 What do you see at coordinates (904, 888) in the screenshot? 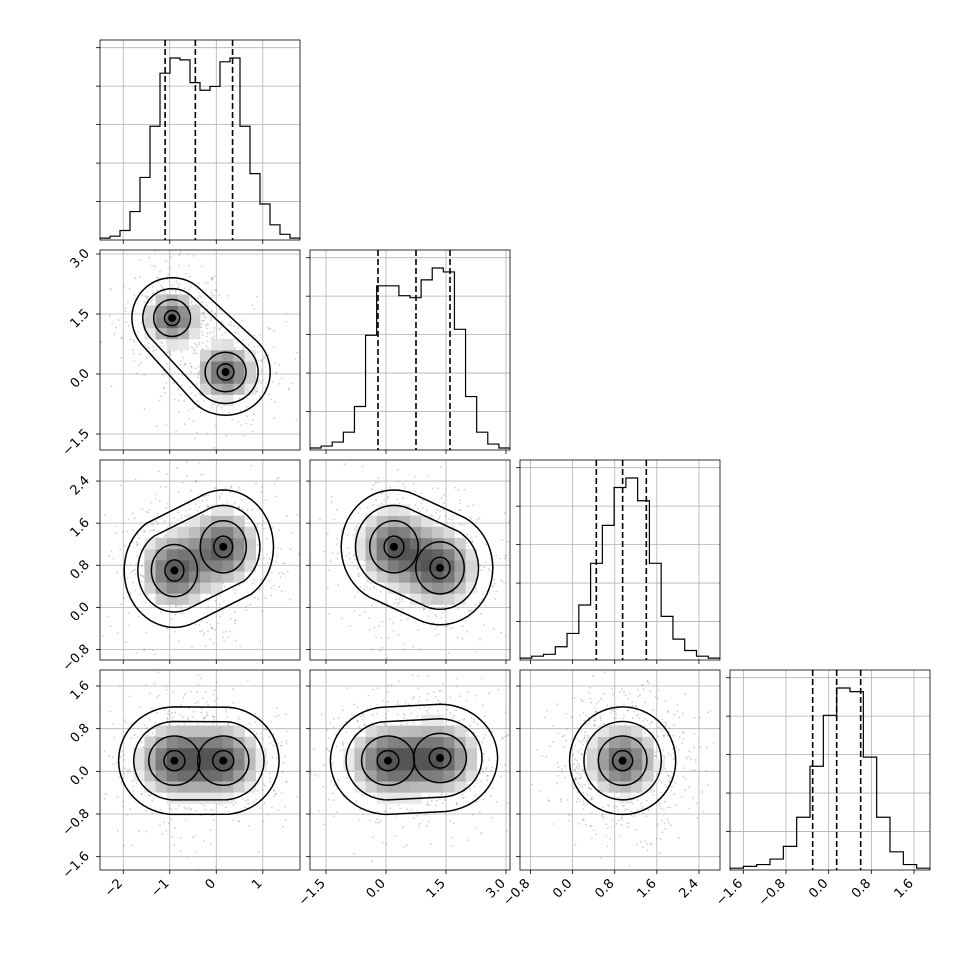
I see `x-tick-label: 1.6` at bounding box center [904, 888].